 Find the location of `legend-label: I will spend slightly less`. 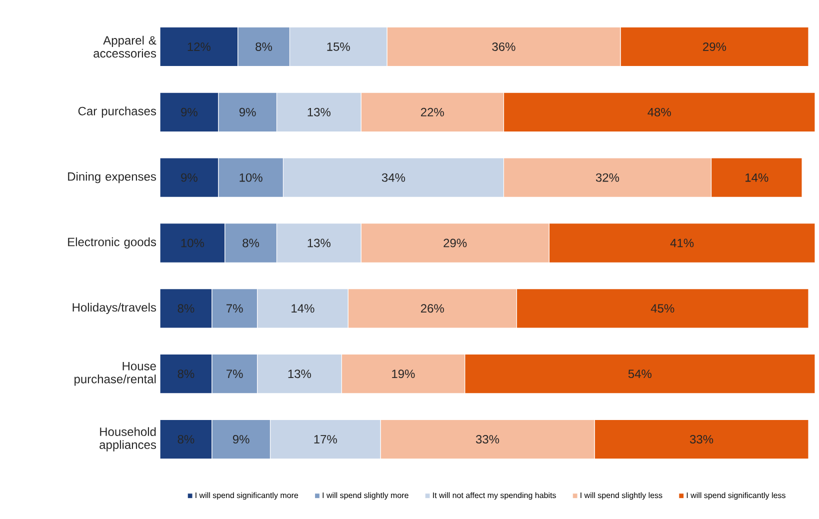

legend-label: I will spend slightly less is located at coordinates (621, 496).